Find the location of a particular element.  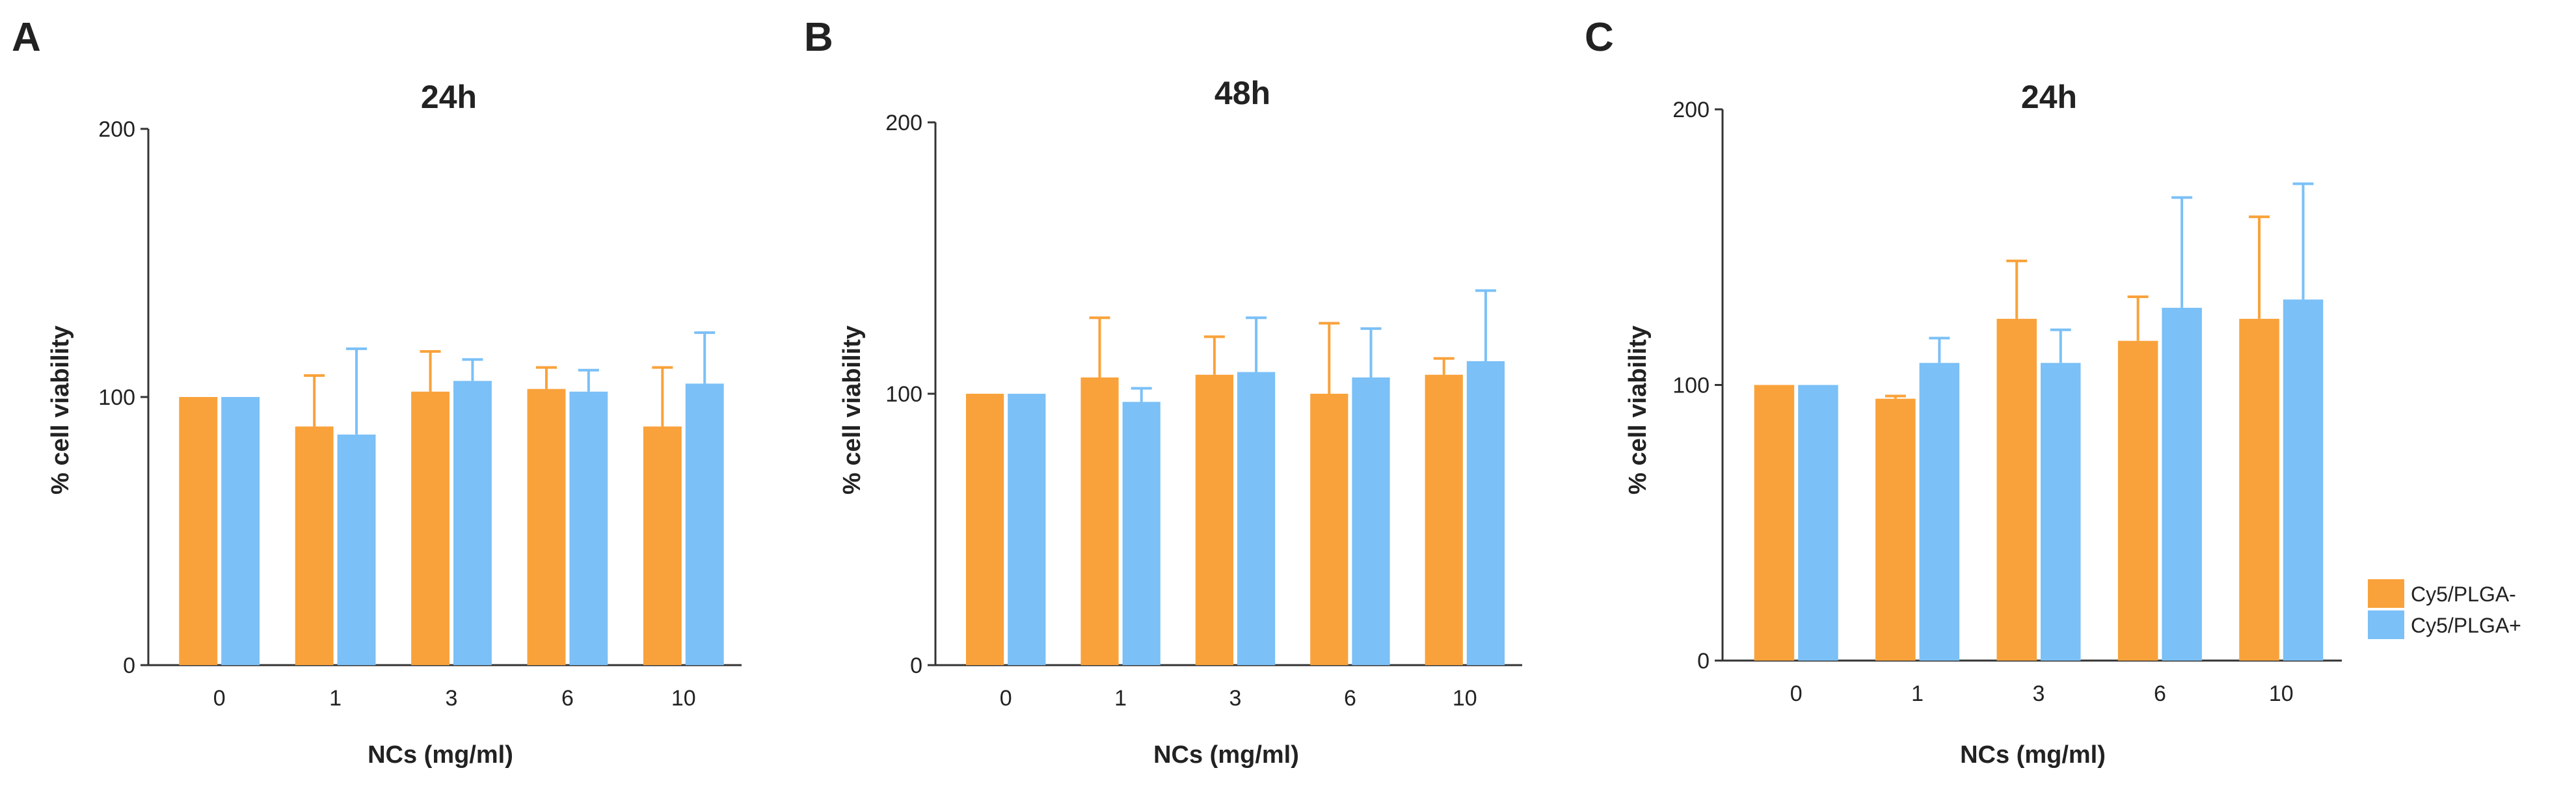

y-axis-label-b: % cell viability is located at coordinates (853, 410).